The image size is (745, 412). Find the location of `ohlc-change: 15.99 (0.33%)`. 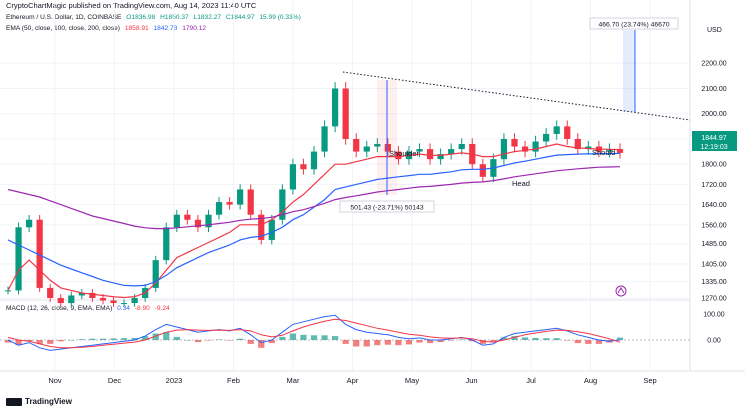

ohlc-change: 15.99 (0.33%) is located at coordinates (280, 17).